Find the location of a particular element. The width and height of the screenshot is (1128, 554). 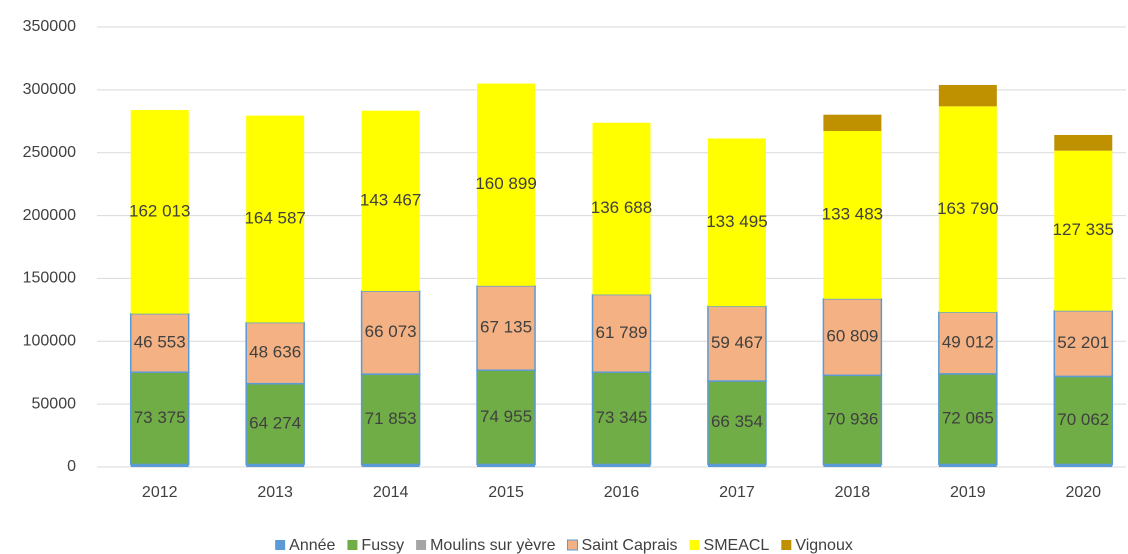

legend-label: Saint Caprais is located at coordinates (629, 545).